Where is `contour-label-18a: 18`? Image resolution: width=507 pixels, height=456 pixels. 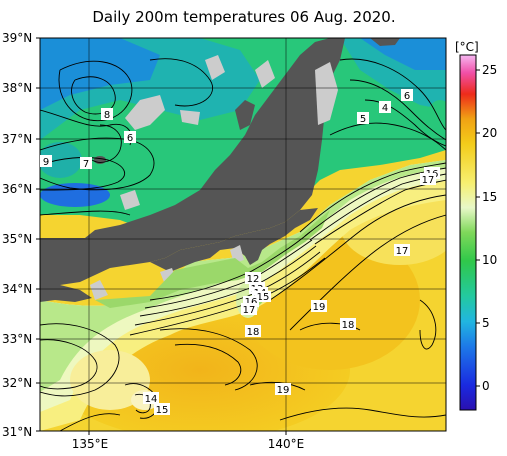
contour-label-18a: 18 is located at coordinates (348, 324).